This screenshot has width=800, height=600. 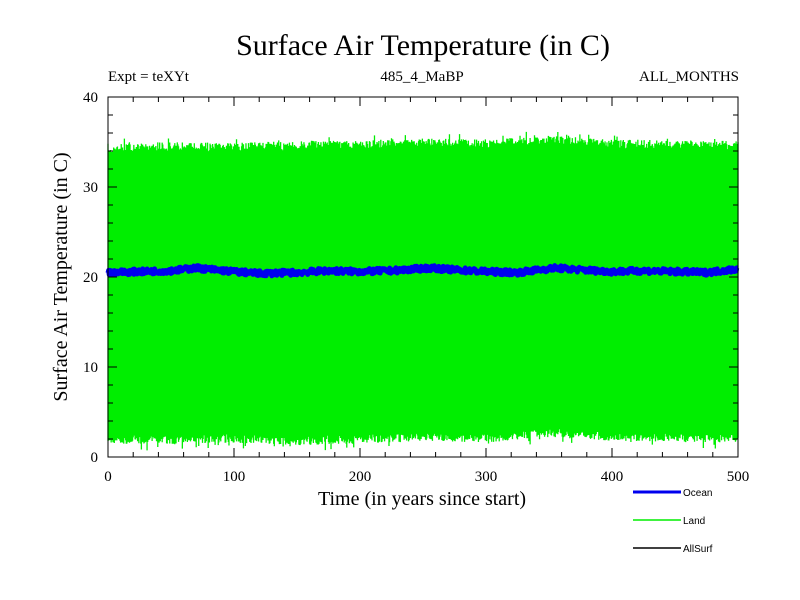 I want to click on header-right-label: ALL_MONTHS, so click(x=689, y=77).